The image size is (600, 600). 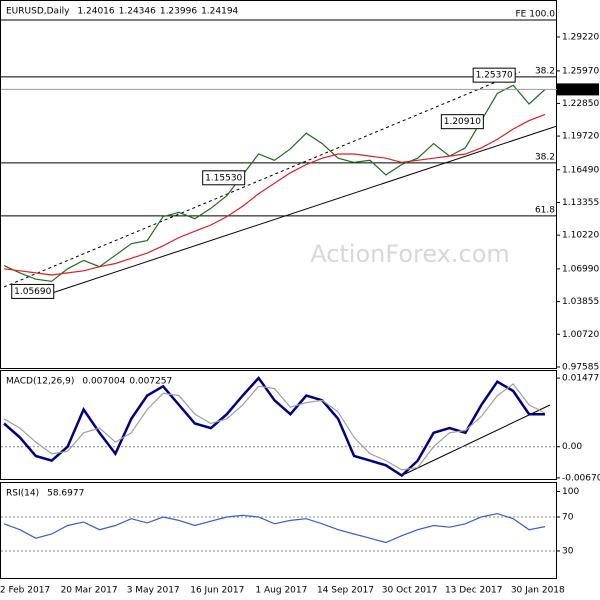 What do you see at coordinates (150, 382) in the screenshot?
I see `header-value: 0.007257` at bounding box center [150, 382].